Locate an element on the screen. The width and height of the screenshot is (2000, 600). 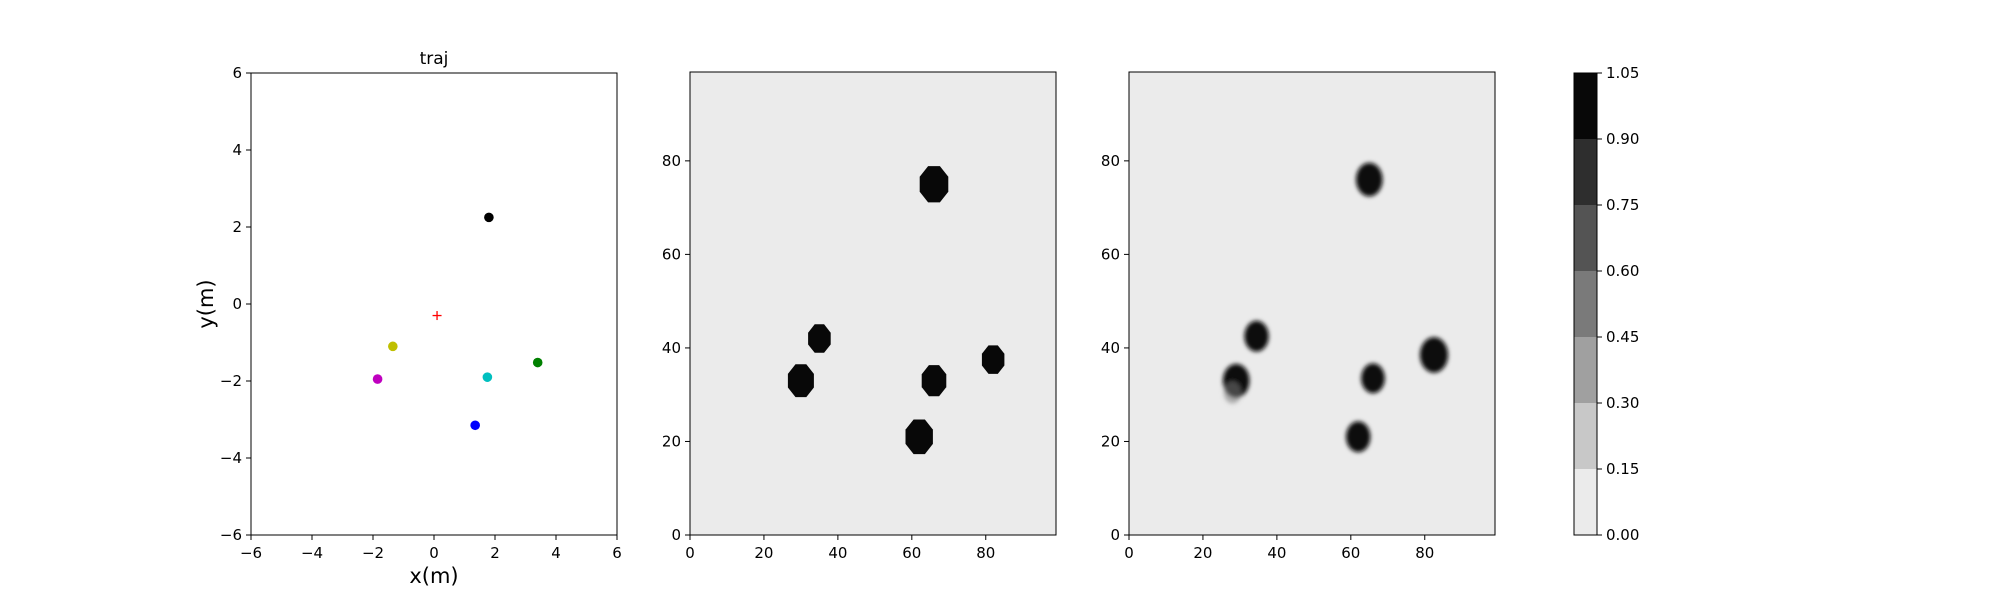
estimate-y-tick-label: 20 is located at coordinates (1110, 441).